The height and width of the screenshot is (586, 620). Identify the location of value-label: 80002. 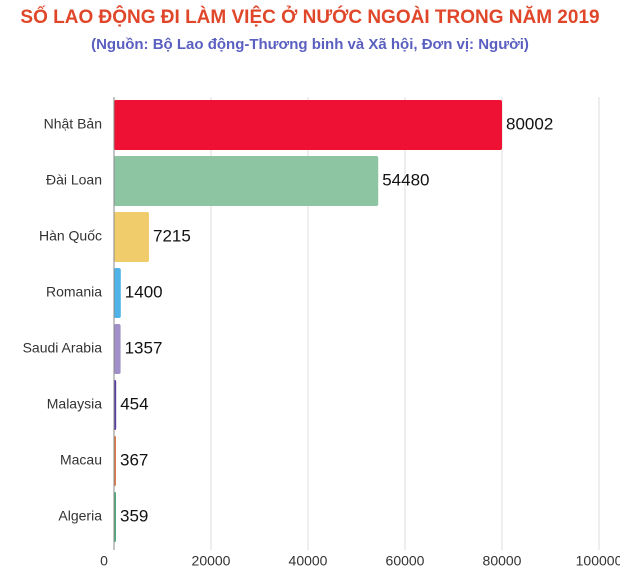
(529, 123).